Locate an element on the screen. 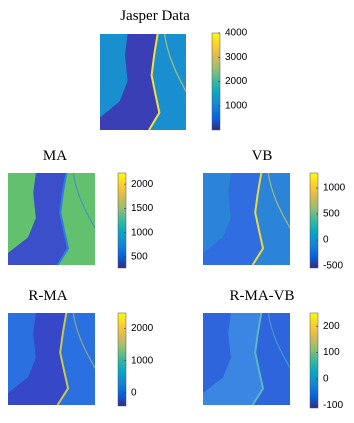  colorbar-tick-label: -500 is located at coordinates (333, 266).